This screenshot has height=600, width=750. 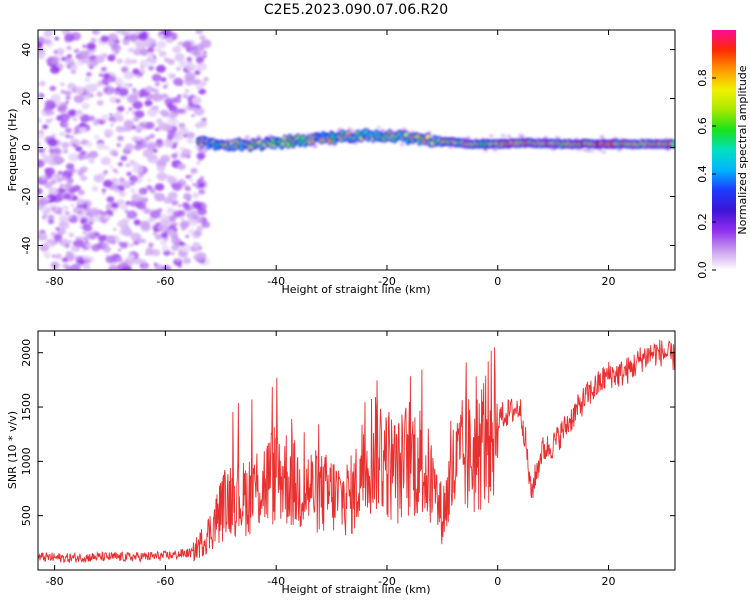 What do you see at coordinates (12, 450) in the screenshot?
I see `snr-y-axis-label: SNR (10 * v/v)` at bounding box center [12, 450].